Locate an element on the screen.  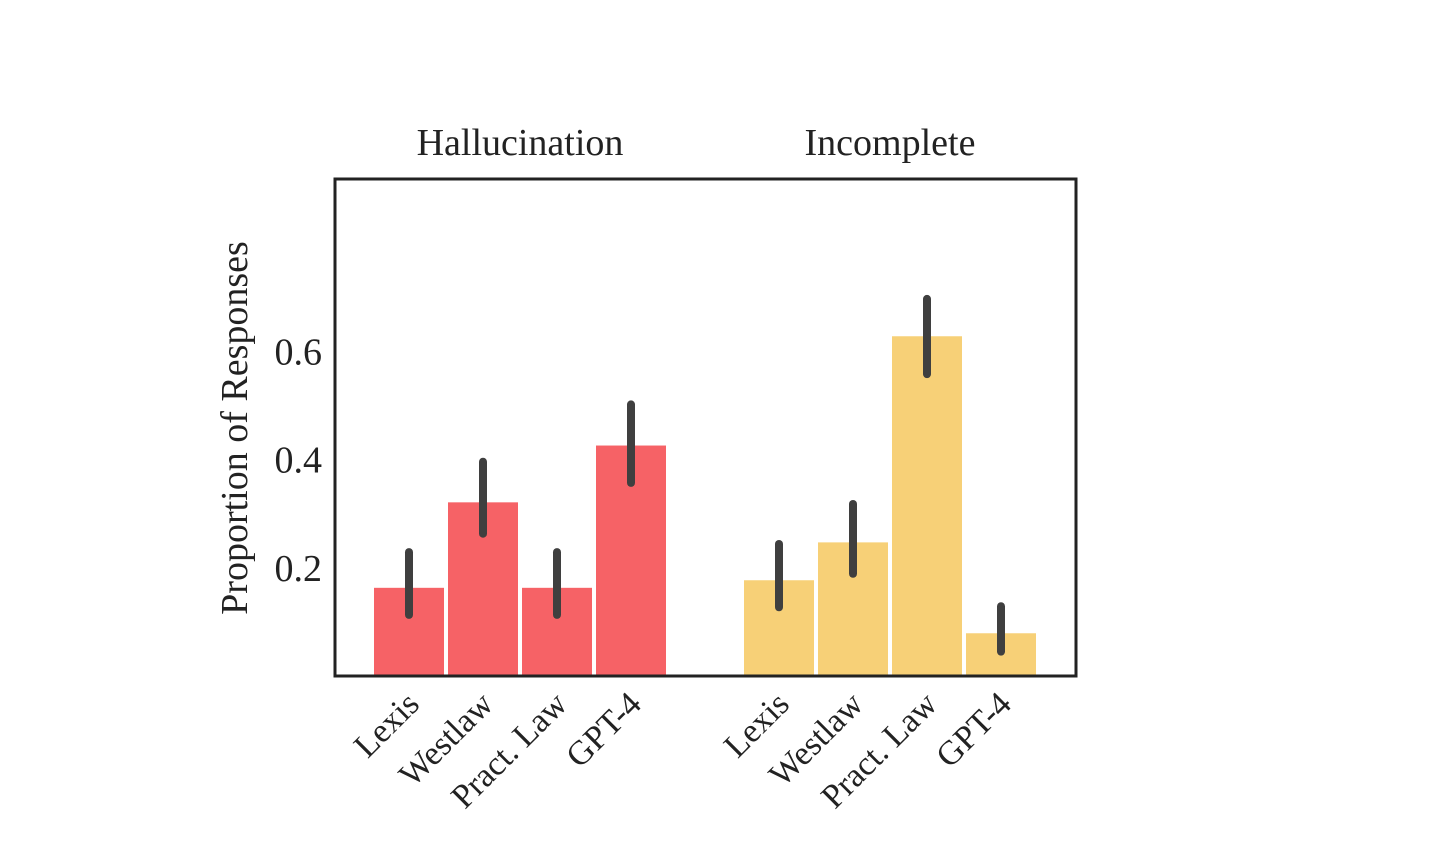
y-axis-title: Proportion of Responses is located at coordinates (235, 428).